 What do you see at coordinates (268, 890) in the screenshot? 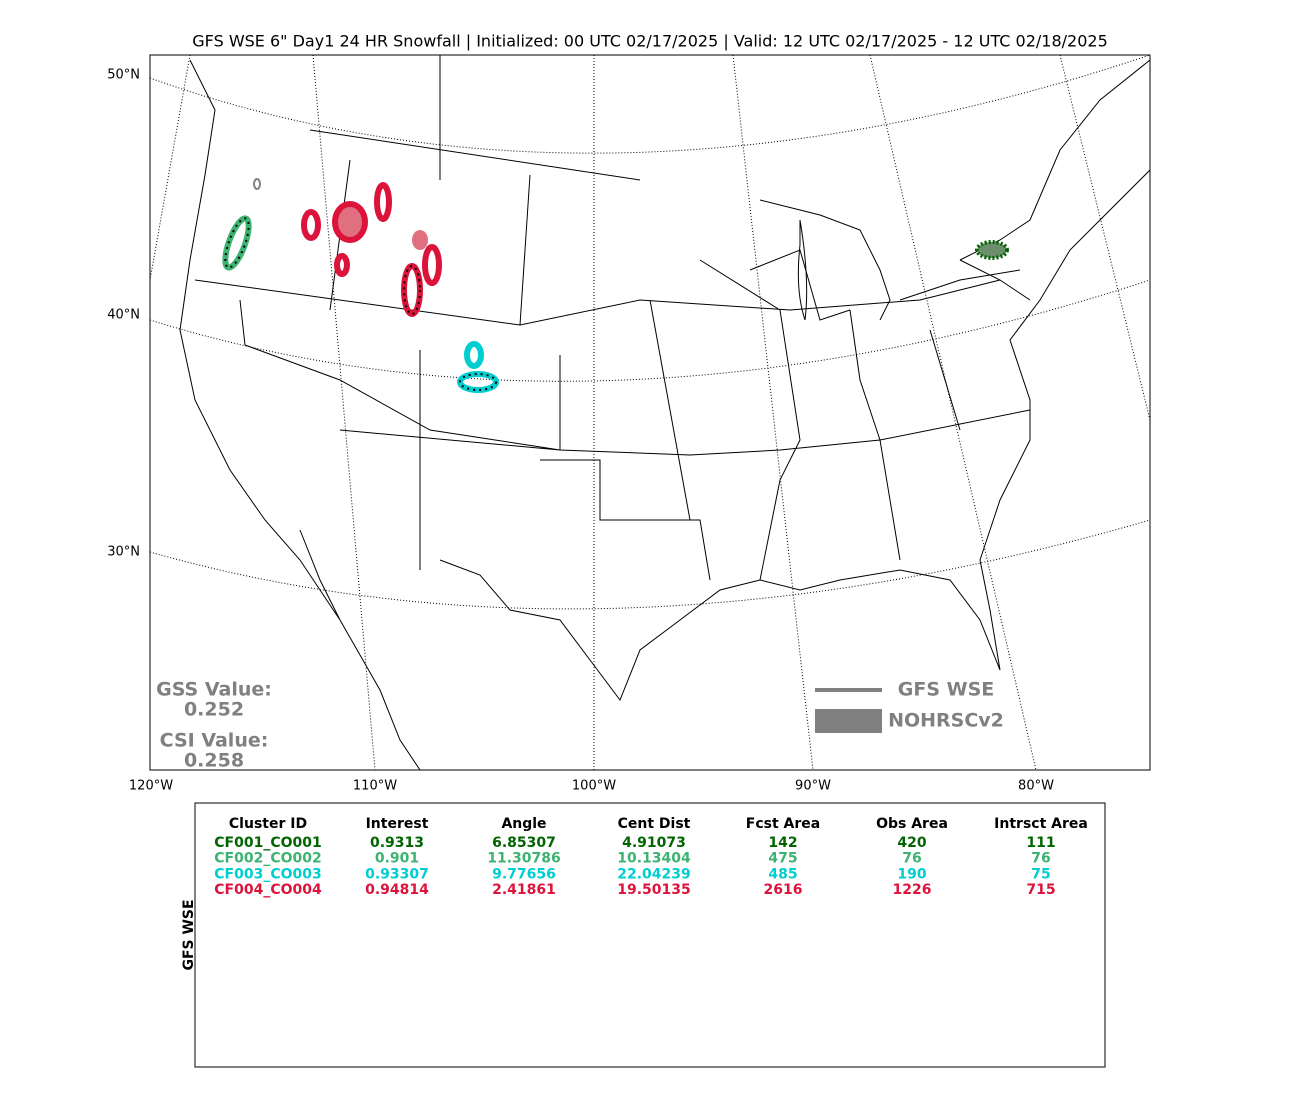
I see `table-cell: CF004_CO004` at bounding box center [268, 890].